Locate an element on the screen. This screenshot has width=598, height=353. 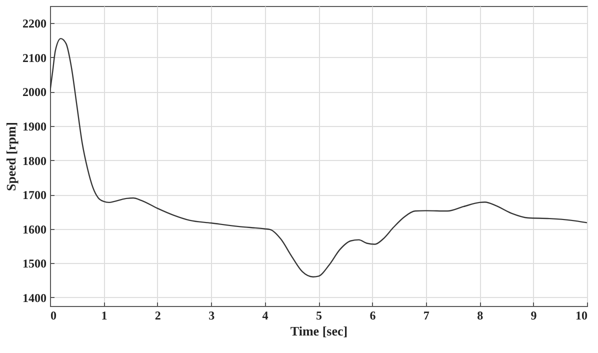
y-tick-label: 2100 is located at coordinates (34, 57).